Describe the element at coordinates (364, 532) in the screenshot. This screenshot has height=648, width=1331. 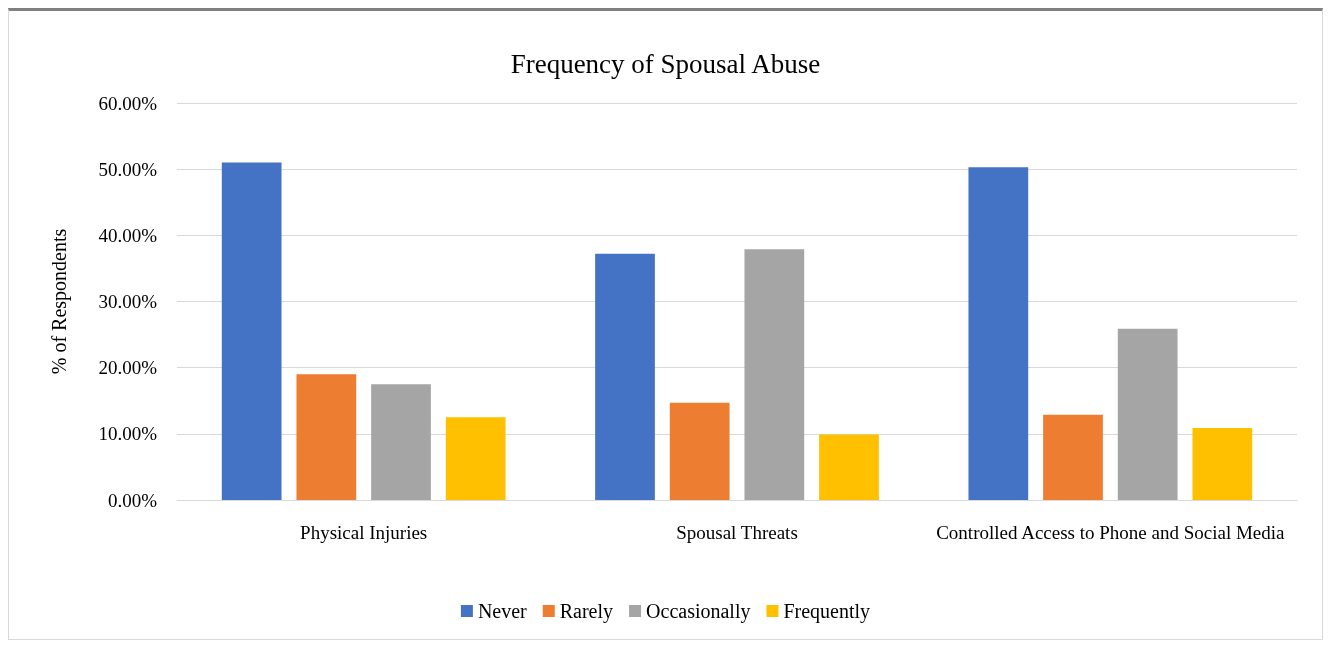
I see `x-tick-label: Physical Injuries` at that location.